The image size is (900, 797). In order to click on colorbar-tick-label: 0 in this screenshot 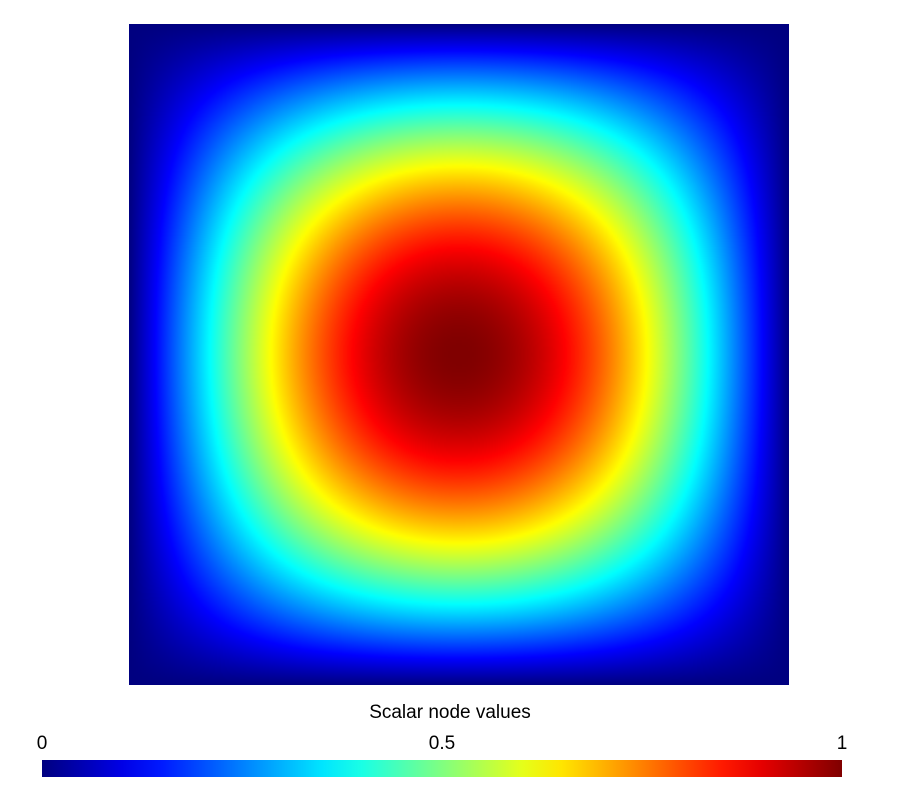, I will do `click(42, 743)`.